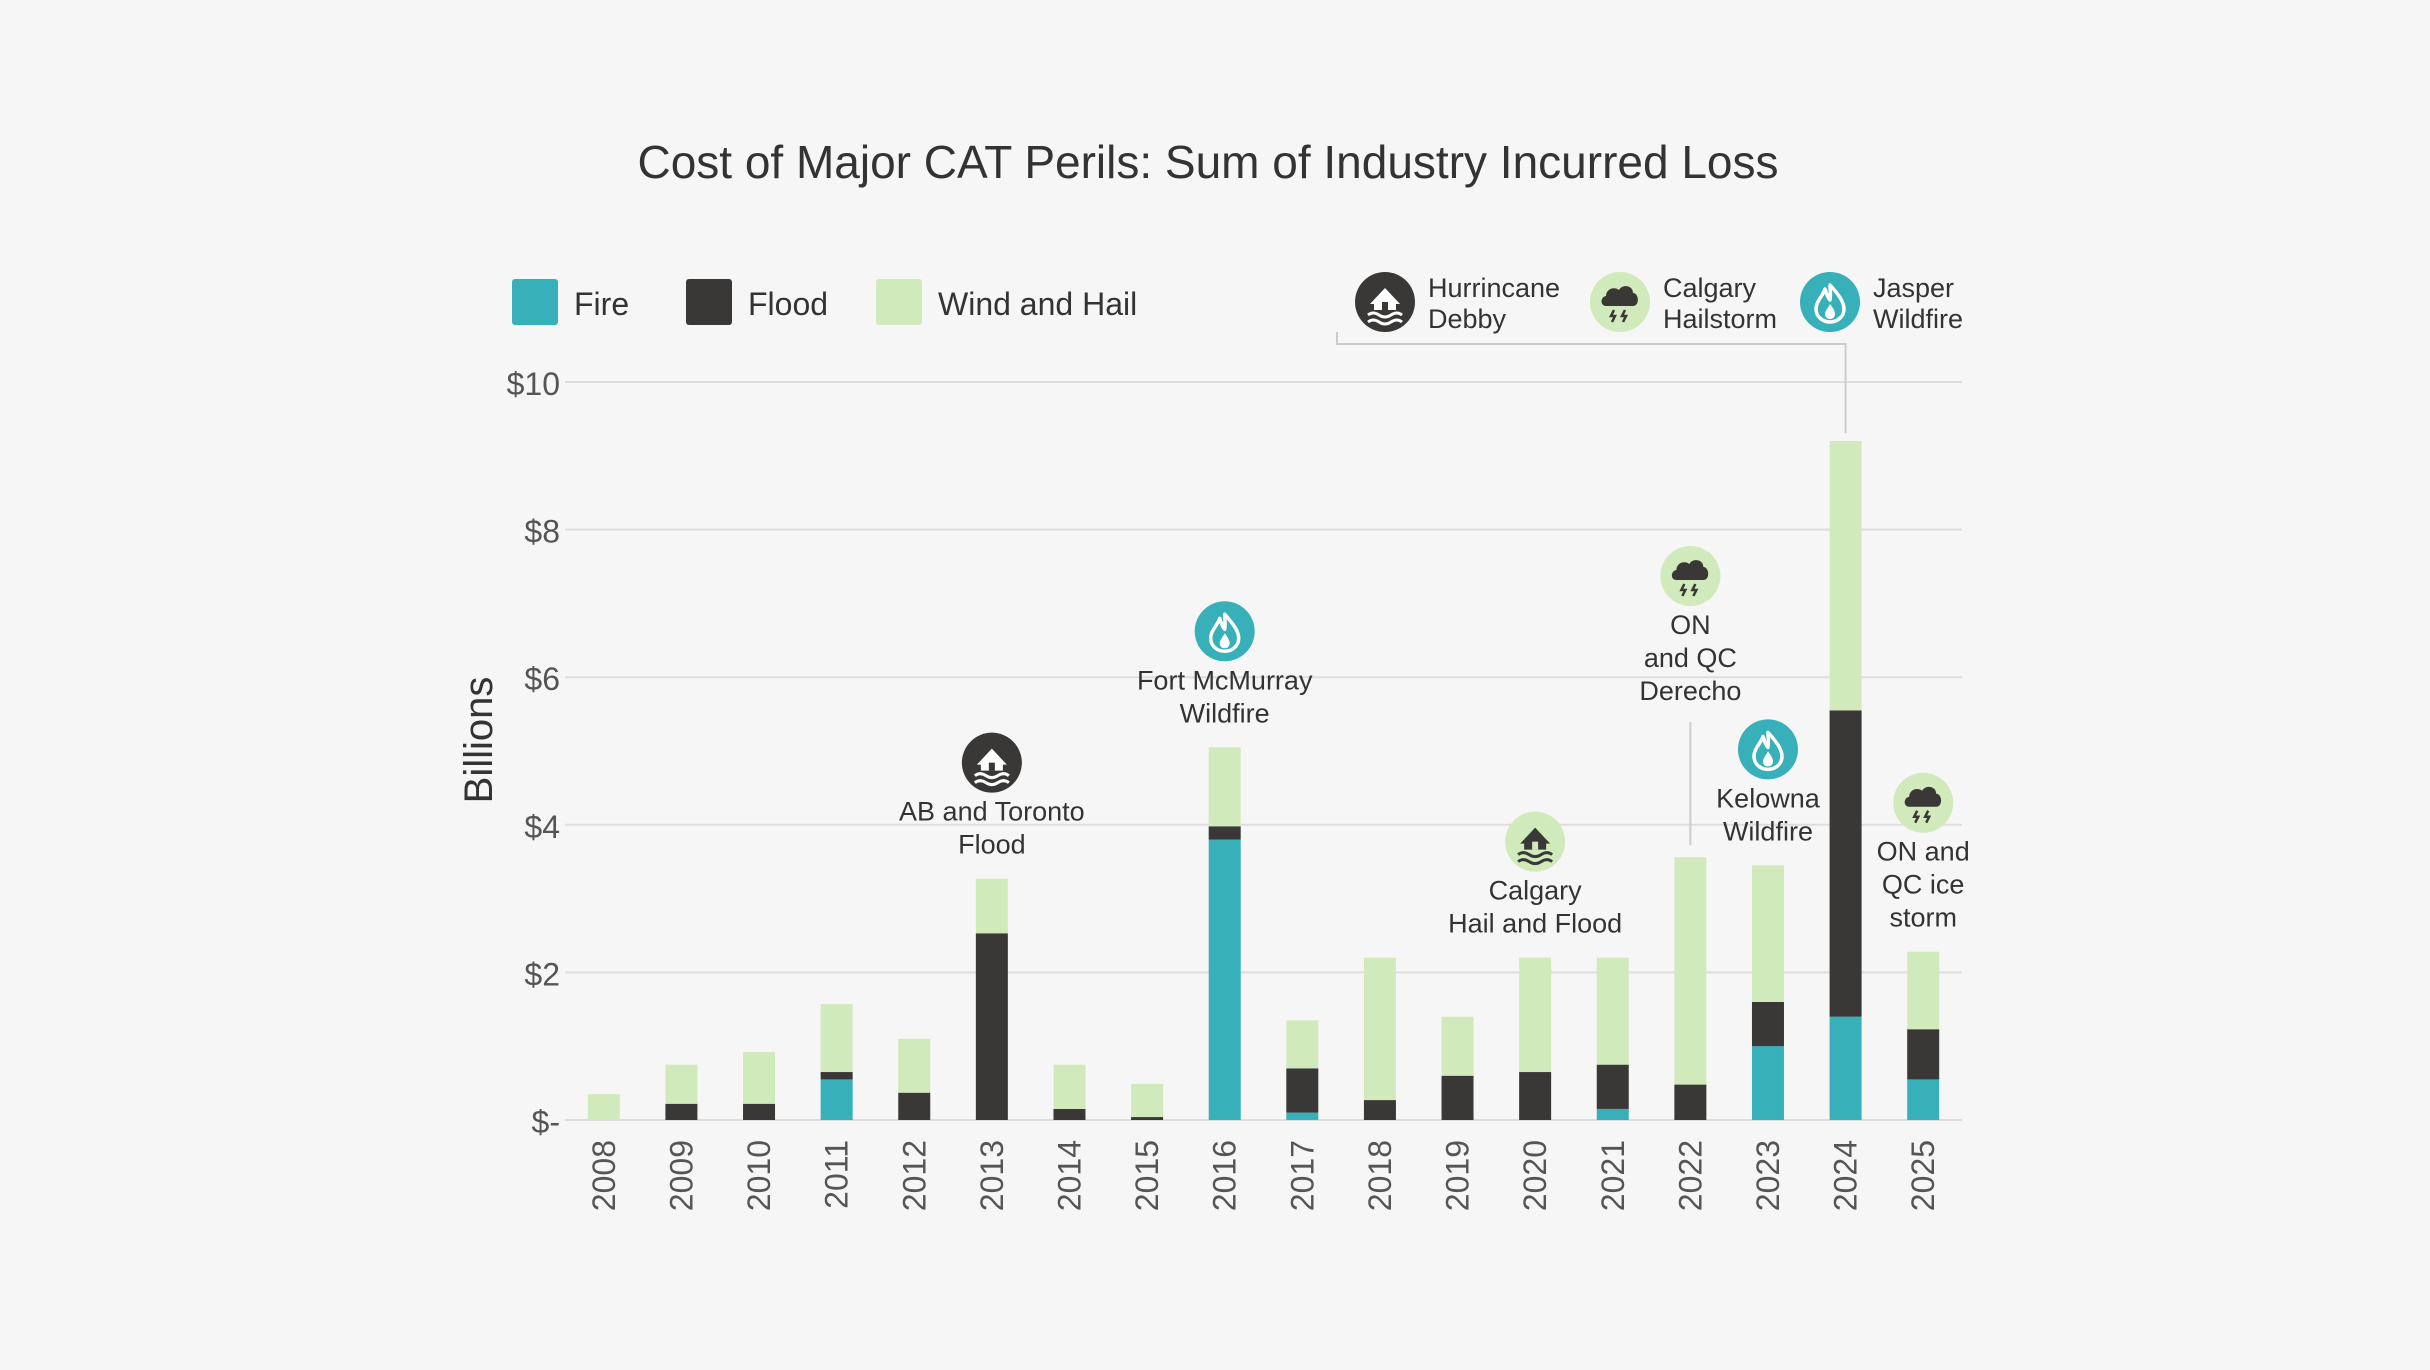 This screenshot has width=2430, height=1370. I want to click on x-tick-label: 2008, so click(604, 1175).